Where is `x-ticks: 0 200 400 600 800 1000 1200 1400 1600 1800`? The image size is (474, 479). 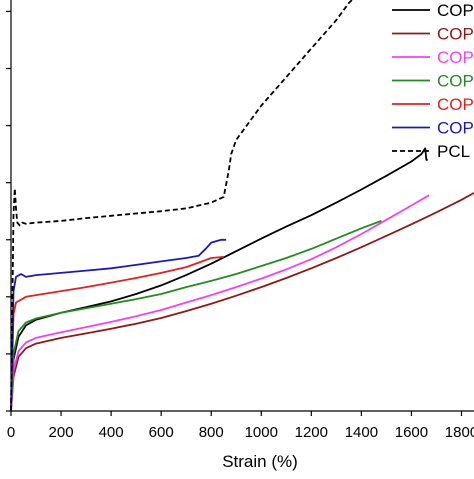
x-ticks: 0 200 400 600 800 1000 1200 1400 1600 1800 is located at coordinates (240, 426).